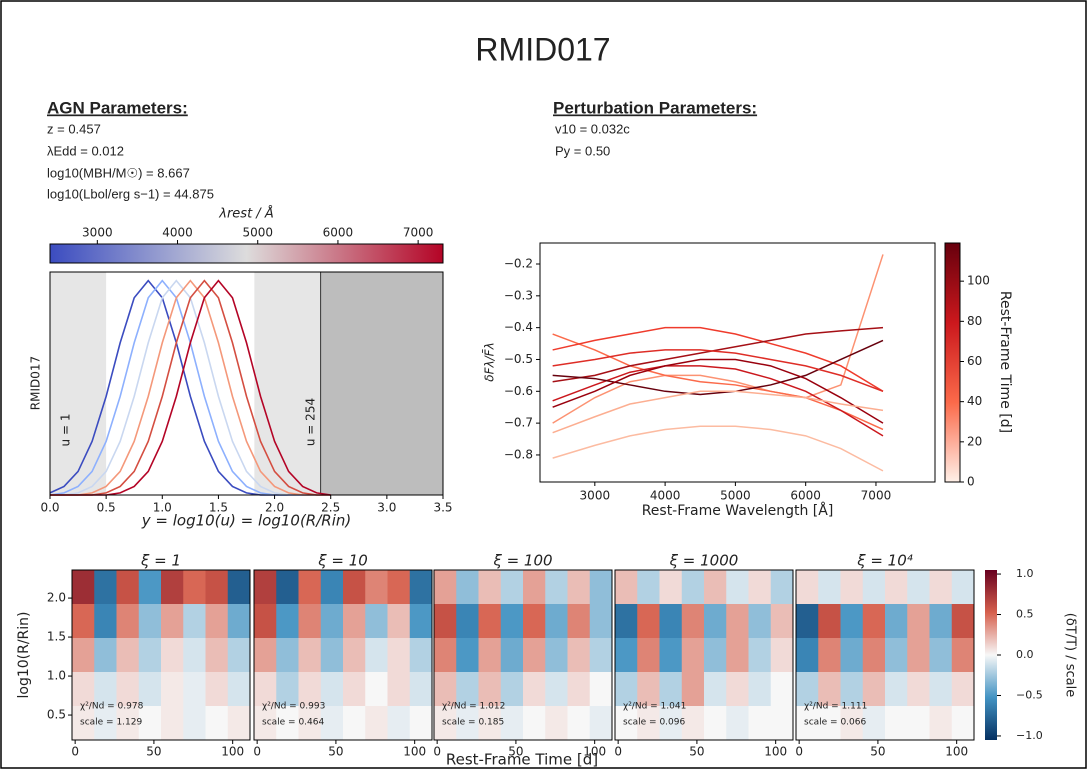 This screenshot has width=1087, height=769. What do you see at coordinates (489, 361) in the screenshot?
I see `y-axis-label: δFλ/F̄λ` at bounding box center [489, 361].